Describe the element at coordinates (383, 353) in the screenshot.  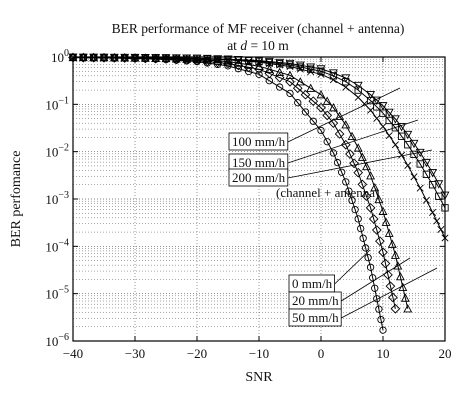
I see `x-tick-label: 10` at that location.